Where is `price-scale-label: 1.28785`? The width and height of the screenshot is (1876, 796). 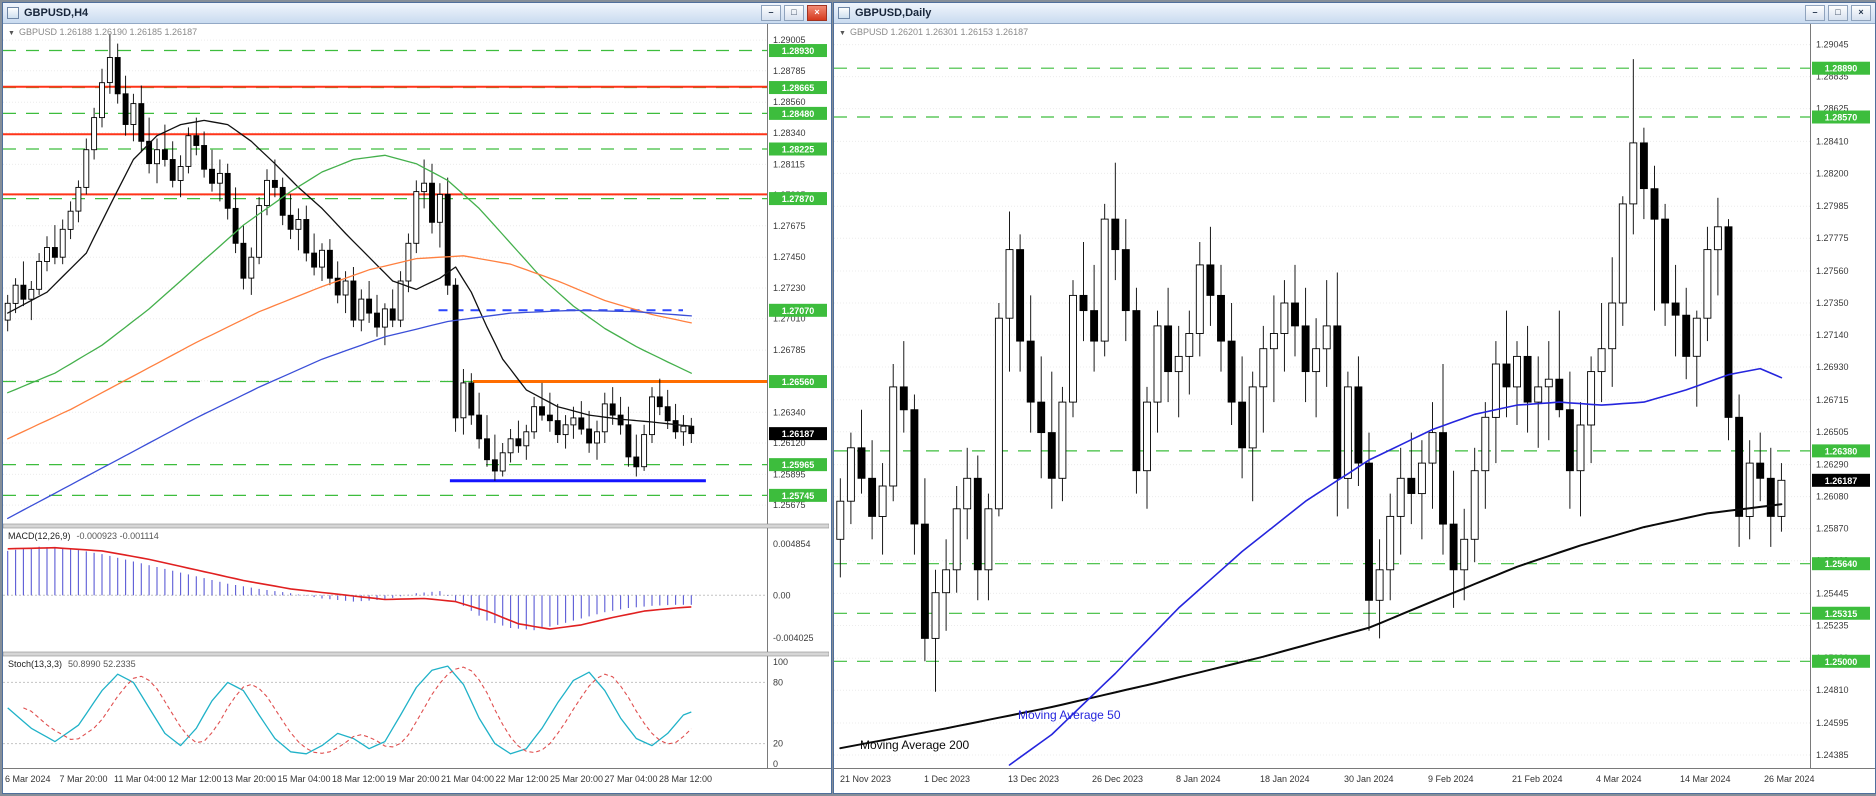
price-scale-label: 1.28785 is located at coordinates (789, 71).